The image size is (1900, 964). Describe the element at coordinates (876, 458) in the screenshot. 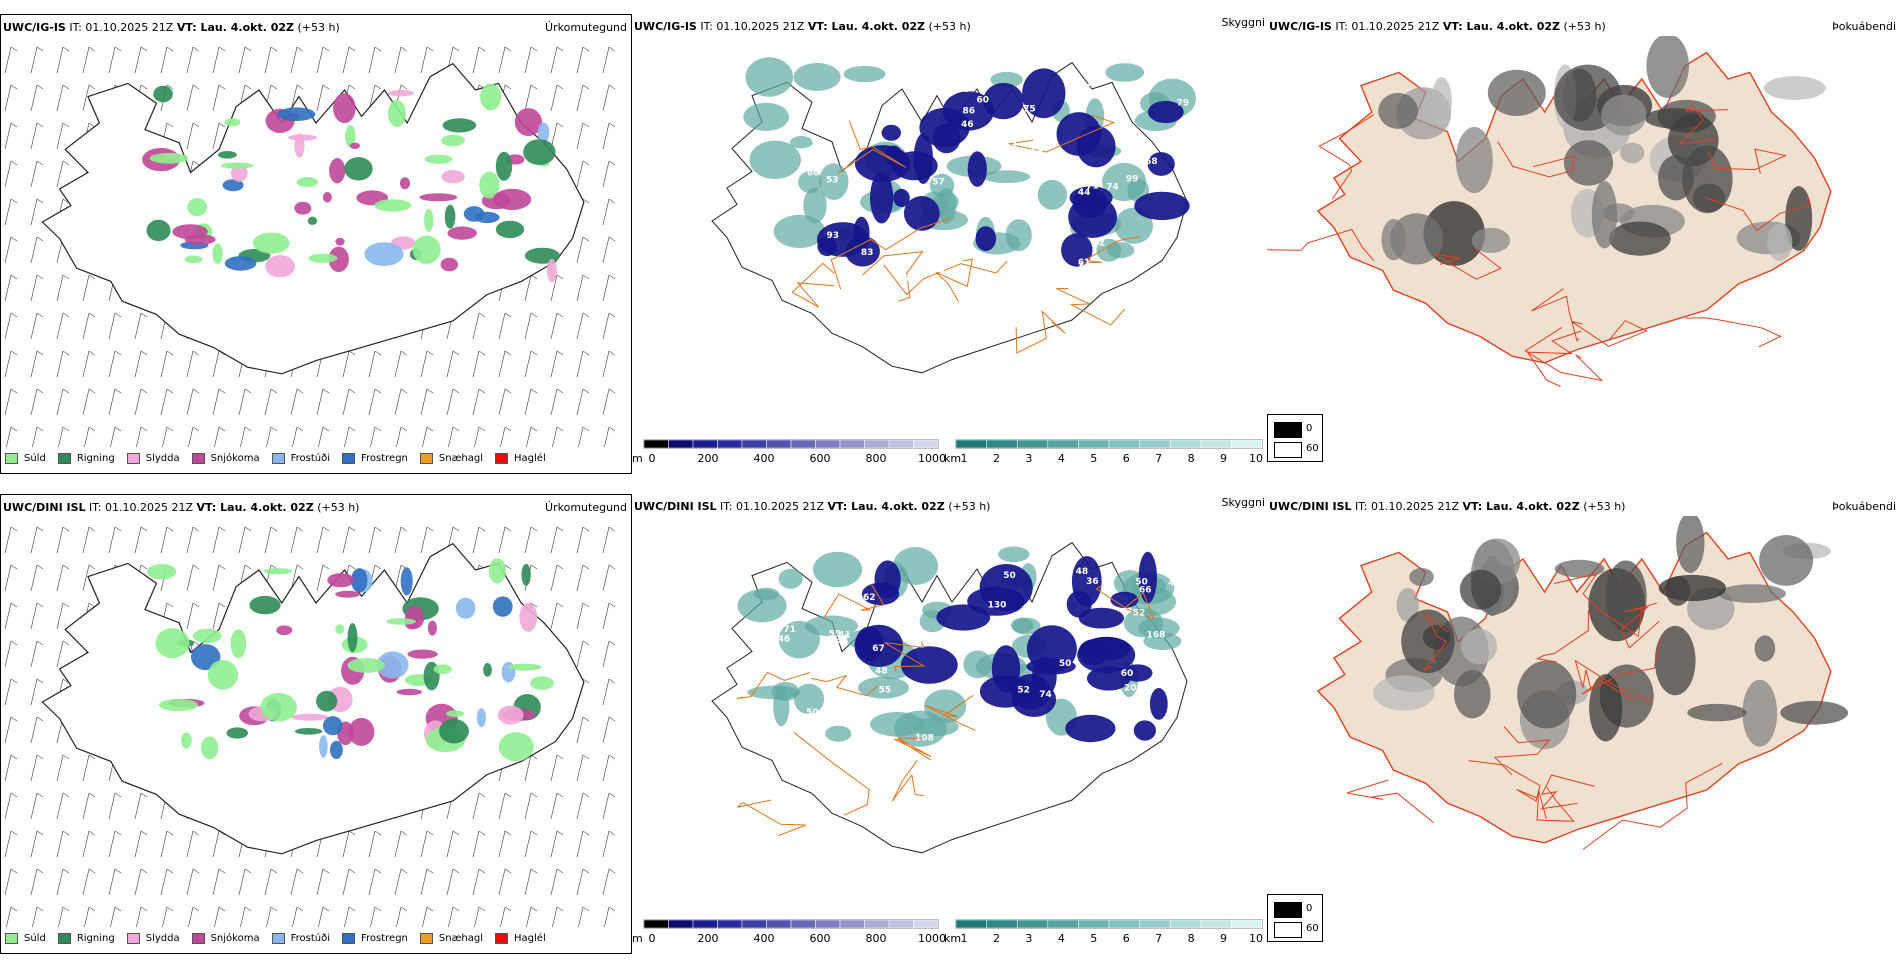

I see `colorbar-tick-label: 800` at that location.